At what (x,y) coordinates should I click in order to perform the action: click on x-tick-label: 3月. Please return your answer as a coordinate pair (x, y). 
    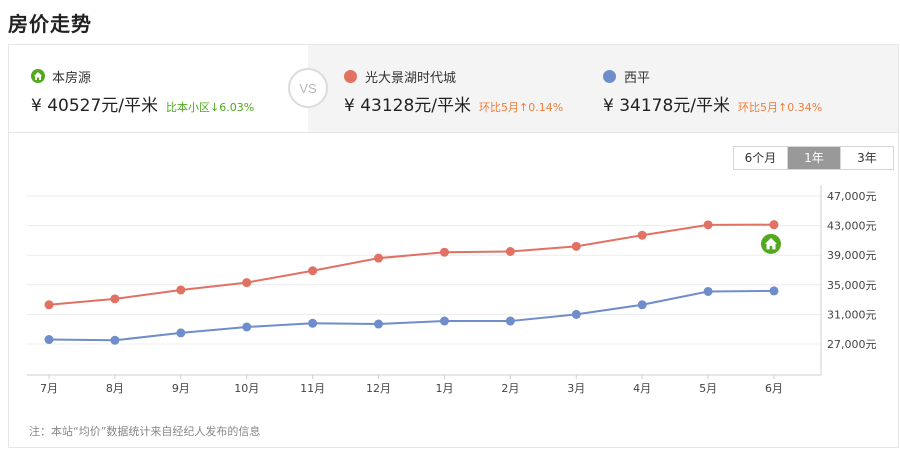
    Looking at the image, I should click on (576, 388).